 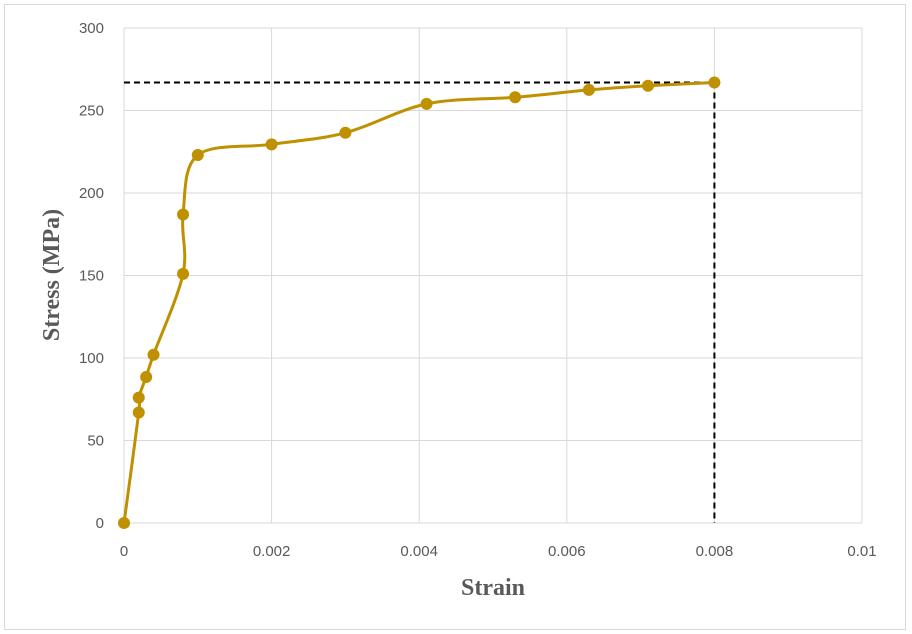 I want to click on y-axis-label: Stress (MPa), so click(x=52, y=275).